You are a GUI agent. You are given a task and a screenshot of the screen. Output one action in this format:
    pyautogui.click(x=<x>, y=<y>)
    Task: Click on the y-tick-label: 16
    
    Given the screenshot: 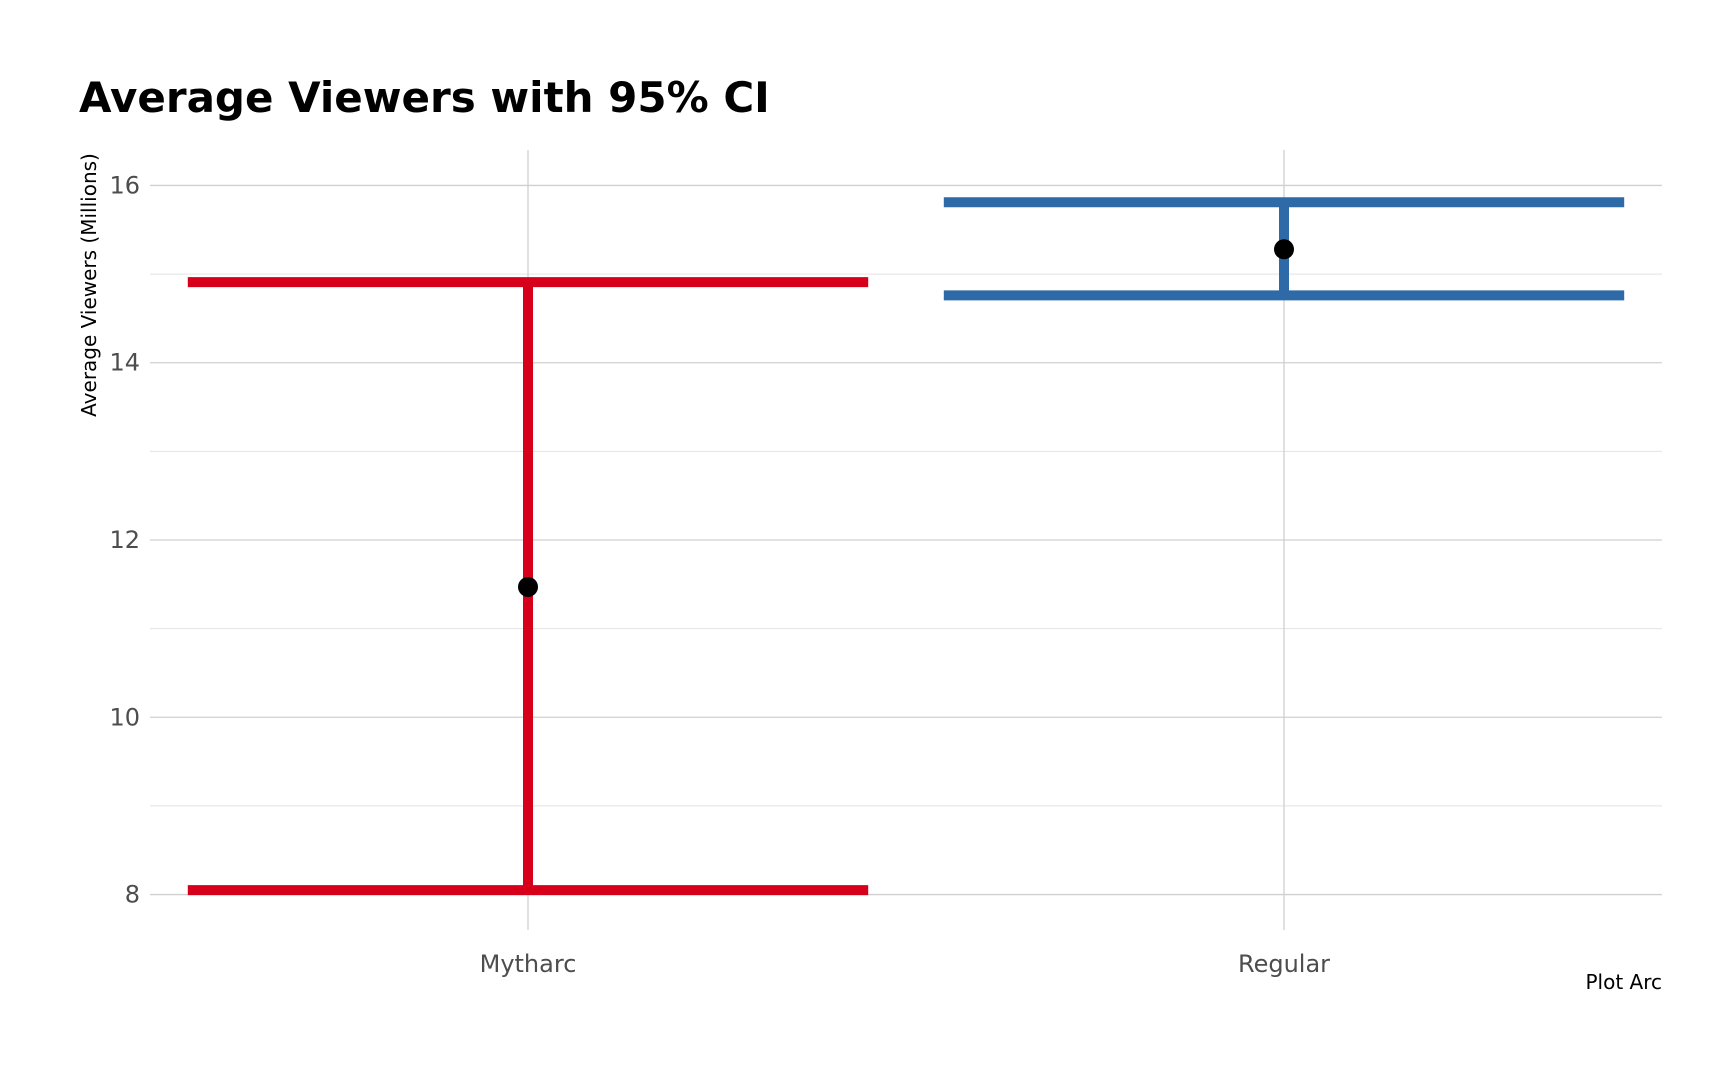 What is the action you would take?
    pyautogui.click(x=124, y=185)
    